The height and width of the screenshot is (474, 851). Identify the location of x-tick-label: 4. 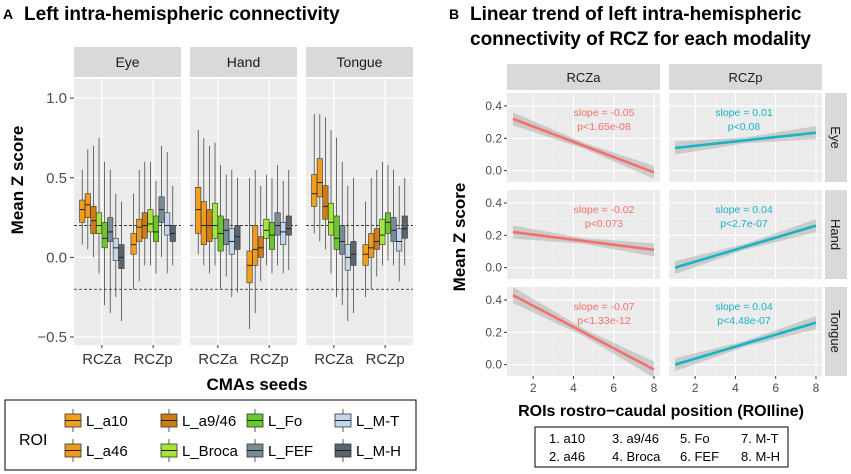
(573, 388).